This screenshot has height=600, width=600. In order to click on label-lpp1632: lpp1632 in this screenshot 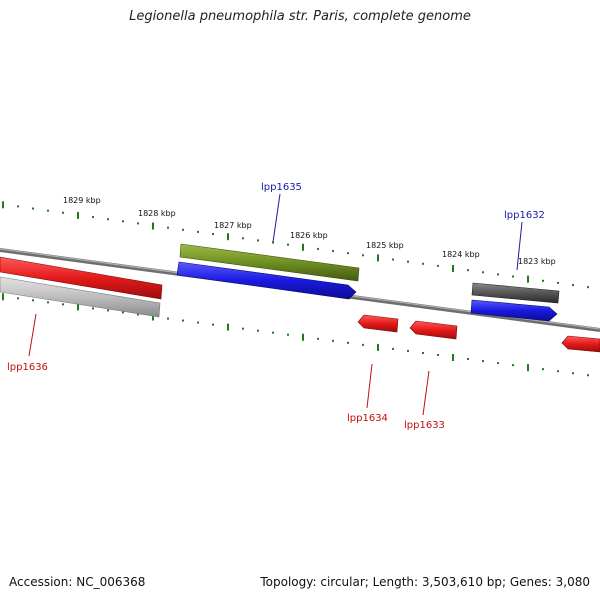, I will do `click(524, 215)`.